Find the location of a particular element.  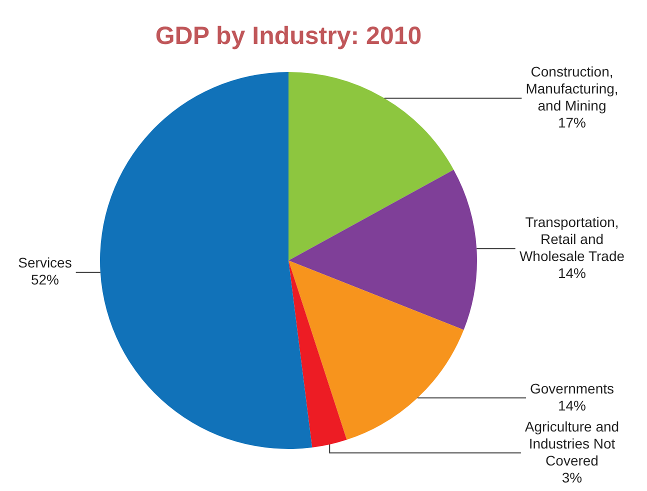

slice-label: Governments is located at coordinates (572, 388).